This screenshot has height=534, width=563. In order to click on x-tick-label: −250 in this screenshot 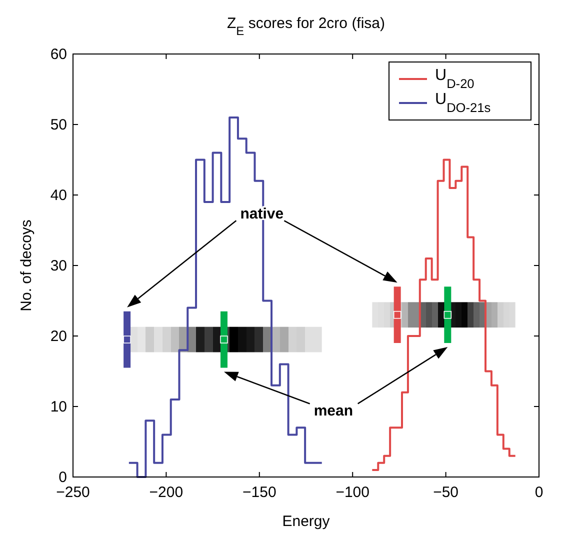, I will do `click(73, 492)`.